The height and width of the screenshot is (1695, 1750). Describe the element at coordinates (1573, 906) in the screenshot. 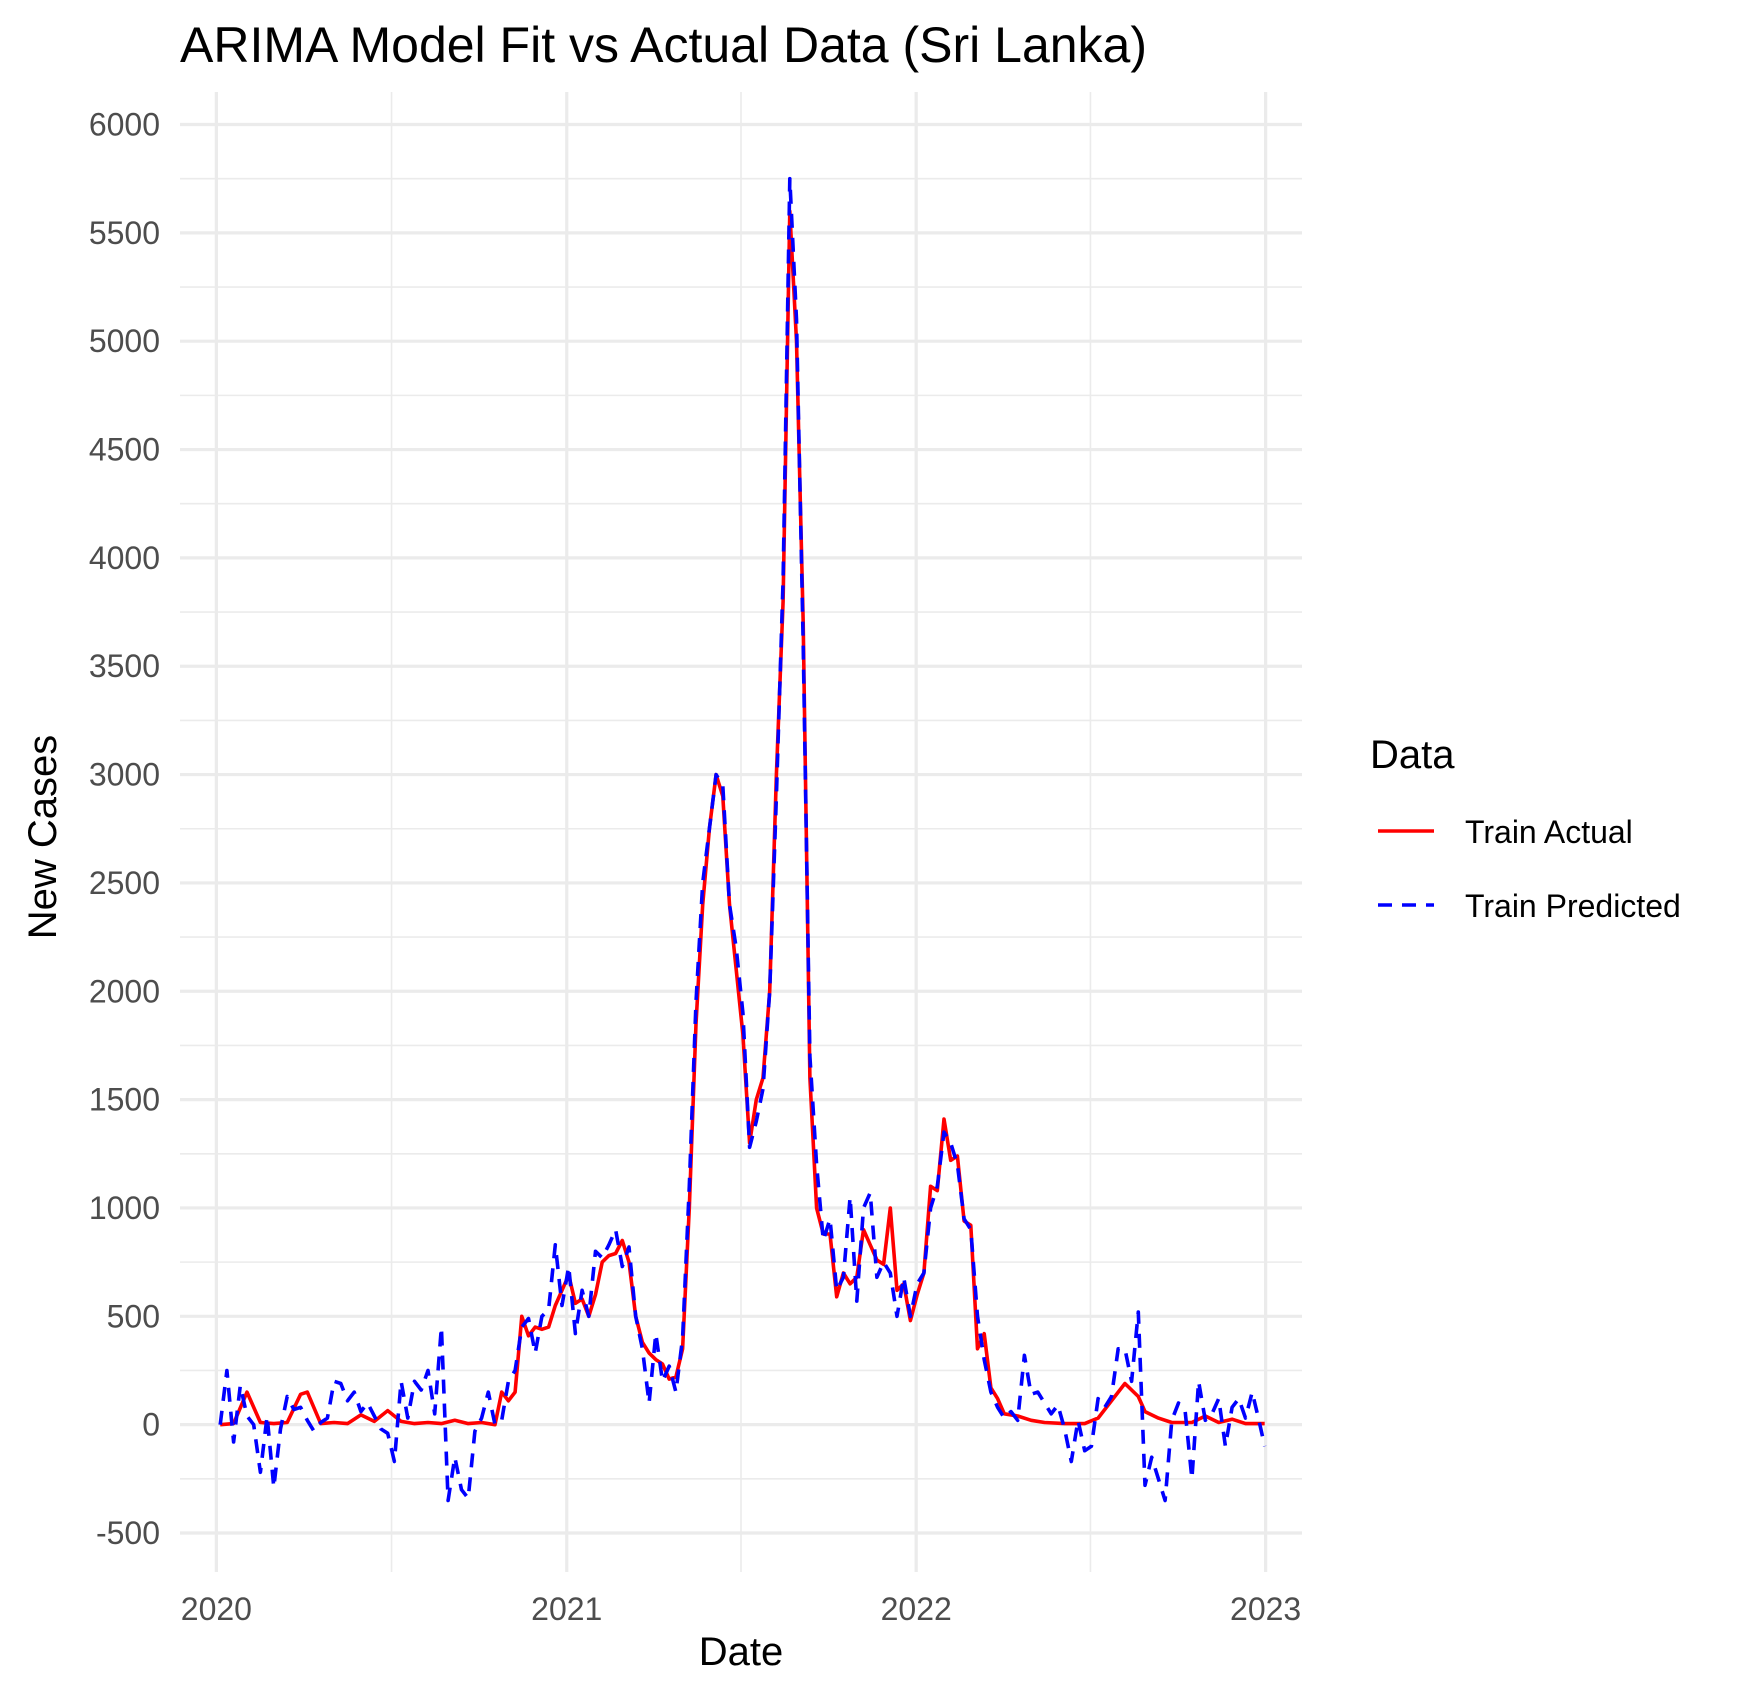

I see `legend-label-train-predicted: Train Predicted` at that location.